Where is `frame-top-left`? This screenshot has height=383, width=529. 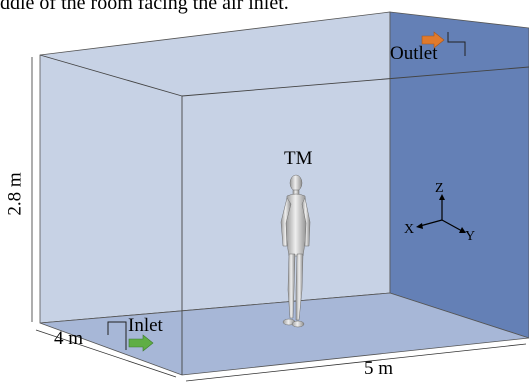 frame-top-left is located at coordinates (111, 75).